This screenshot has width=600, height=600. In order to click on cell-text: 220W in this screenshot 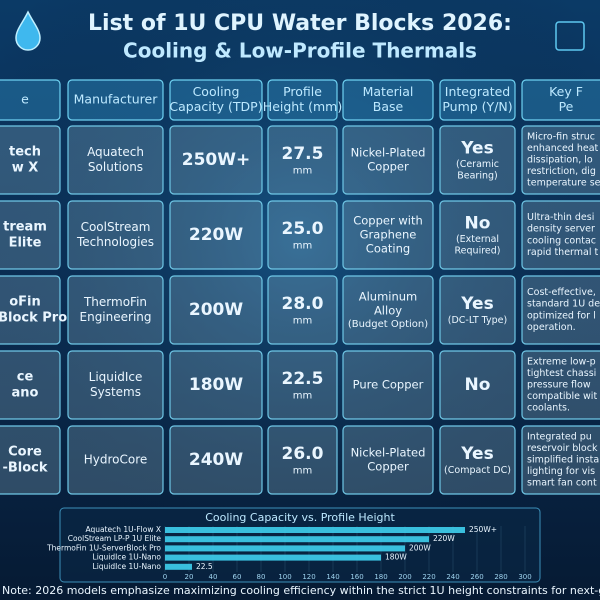, I will do `click(216, 235)`.